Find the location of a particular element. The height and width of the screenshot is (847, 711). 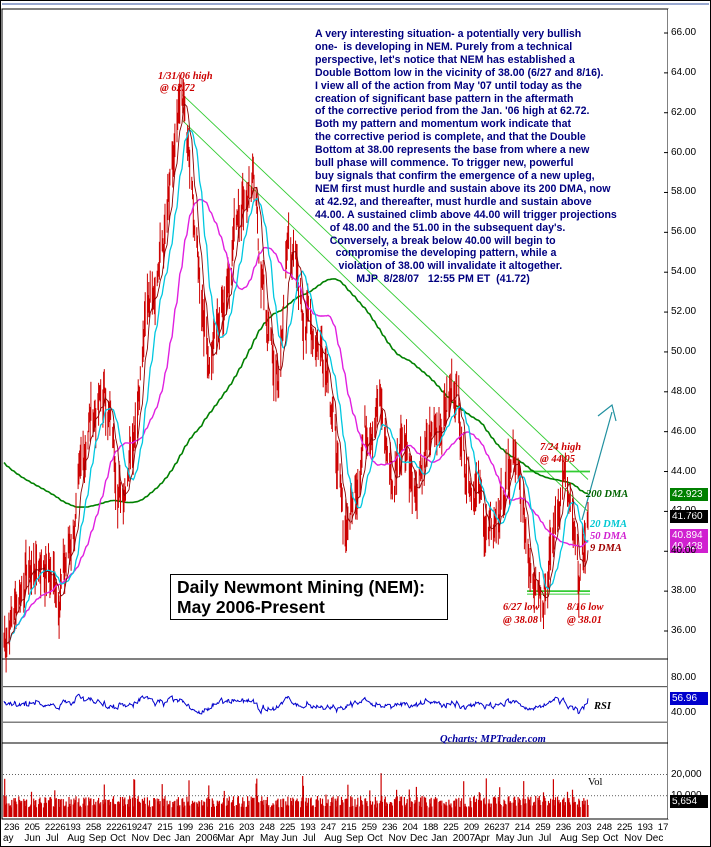

y-tick-label: 42.00 is located at coordinates (684, 511).